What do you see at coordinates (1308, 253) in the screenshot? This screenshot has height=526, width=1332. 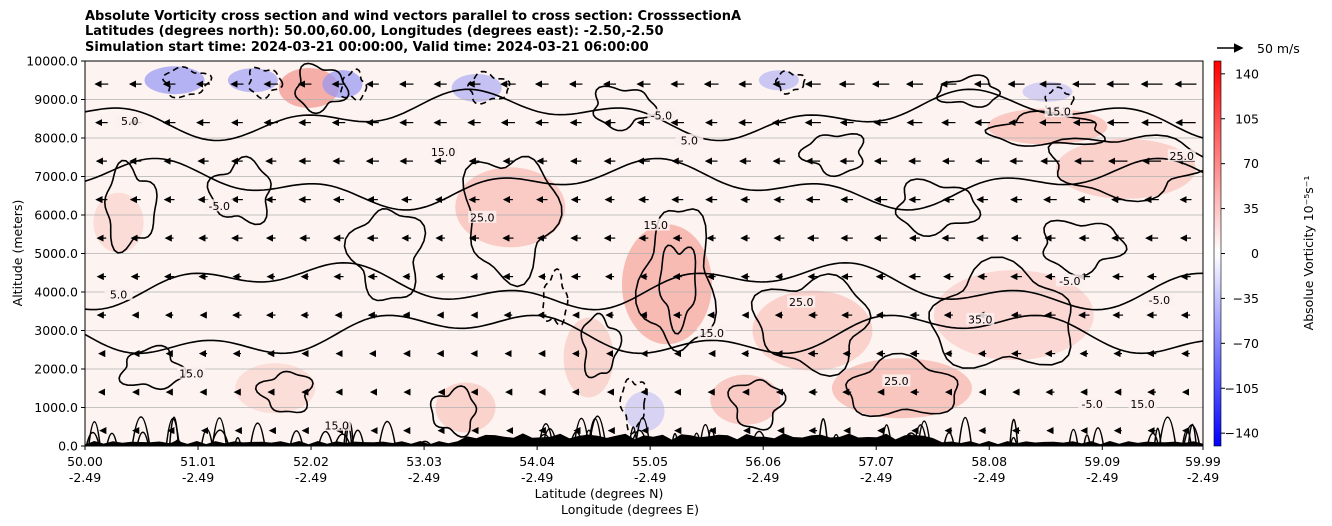 I see `colorbar-label: Absolue Vorticity 10⁻⁵s⁻¹` at bounding box center [1308, 253].